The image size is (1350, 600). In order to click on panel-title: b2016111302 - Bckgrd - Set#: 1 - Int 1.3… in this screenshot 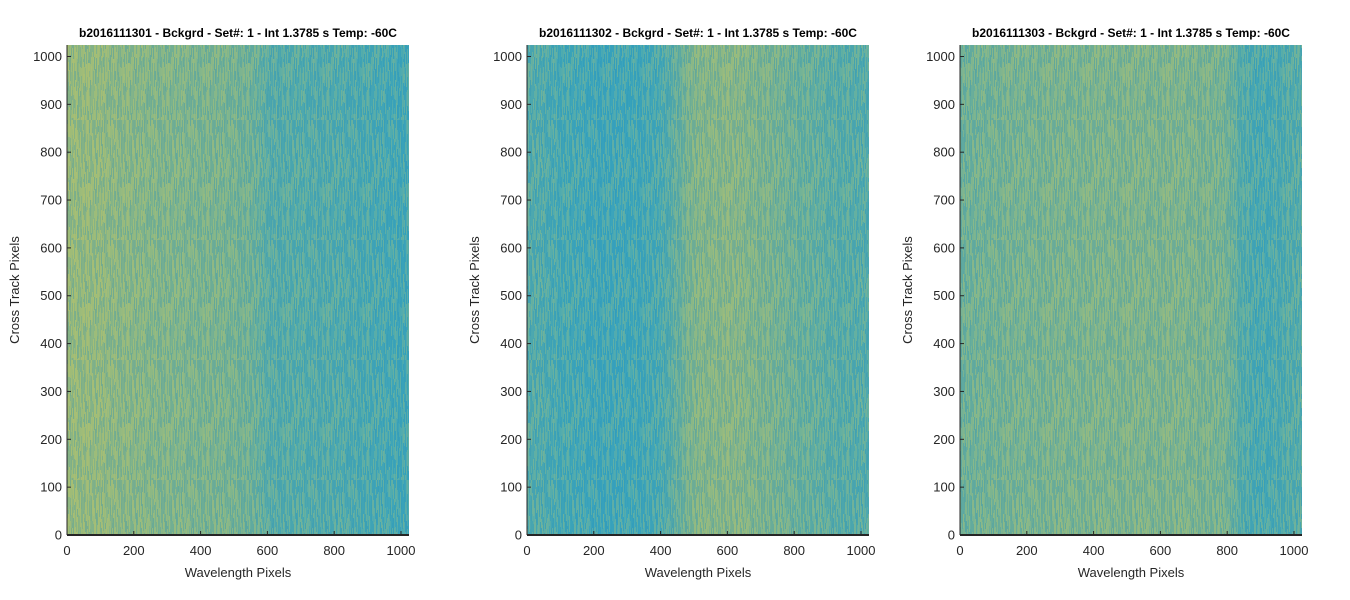, I will do `click(698, 33)`.